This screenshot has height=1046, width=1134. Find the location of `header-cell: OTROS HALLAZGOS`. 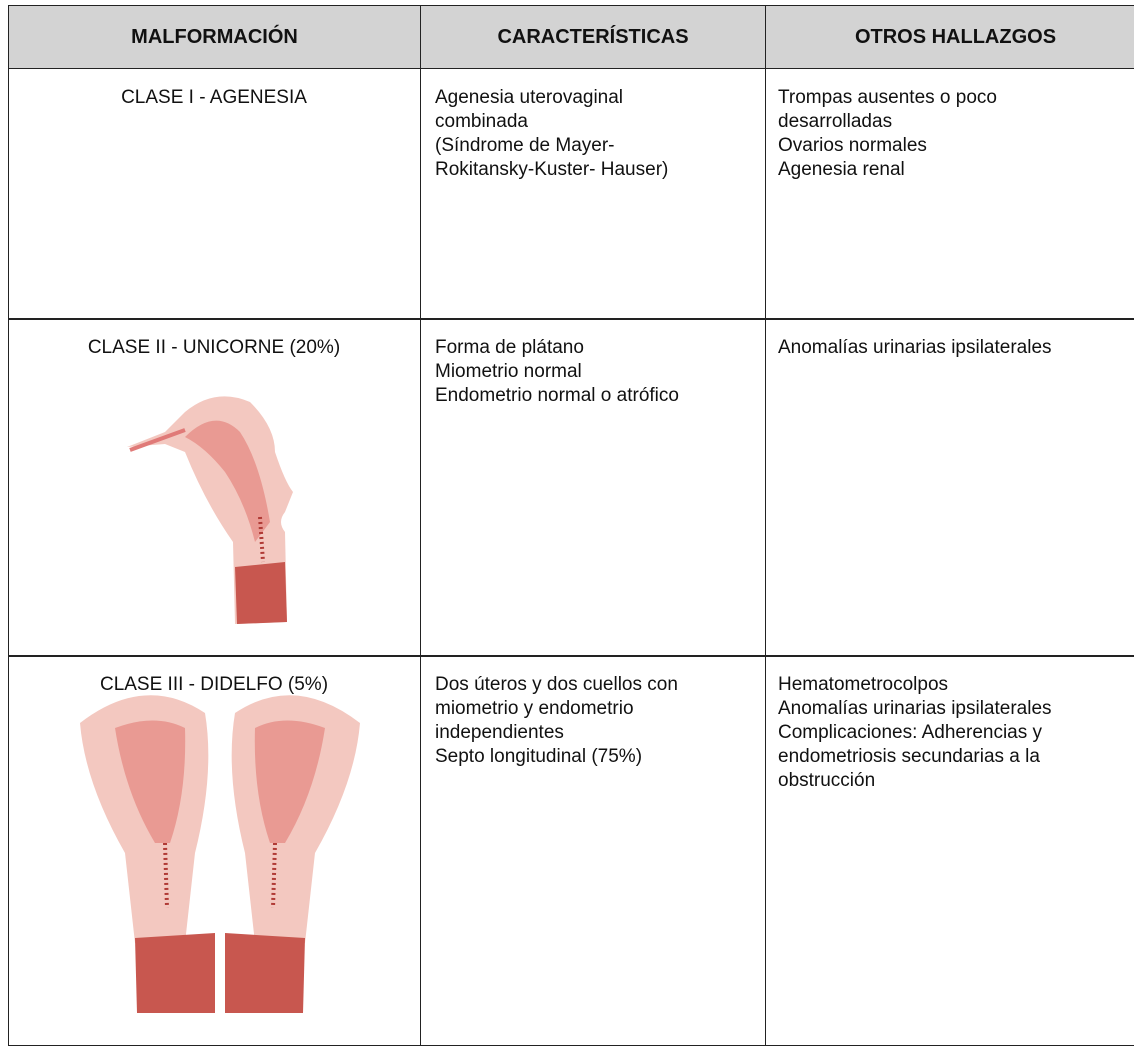

header-cell: OTROS HALLAZGOS is located at coordinates (949, 37).